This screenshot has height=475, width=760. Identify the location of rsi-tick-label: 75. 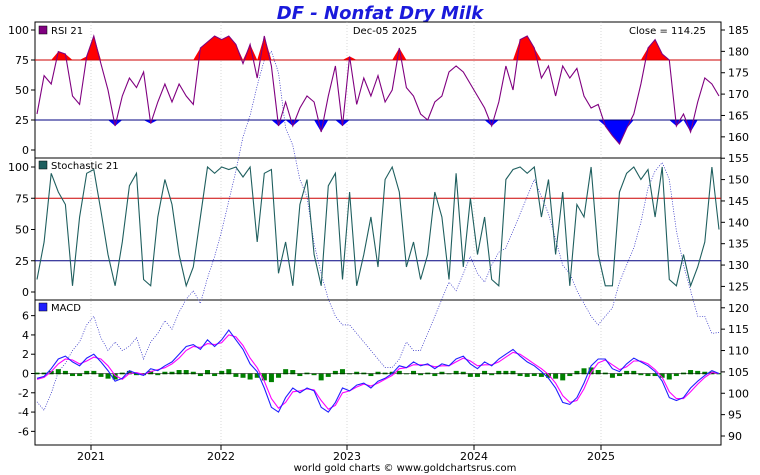
(22, 60).